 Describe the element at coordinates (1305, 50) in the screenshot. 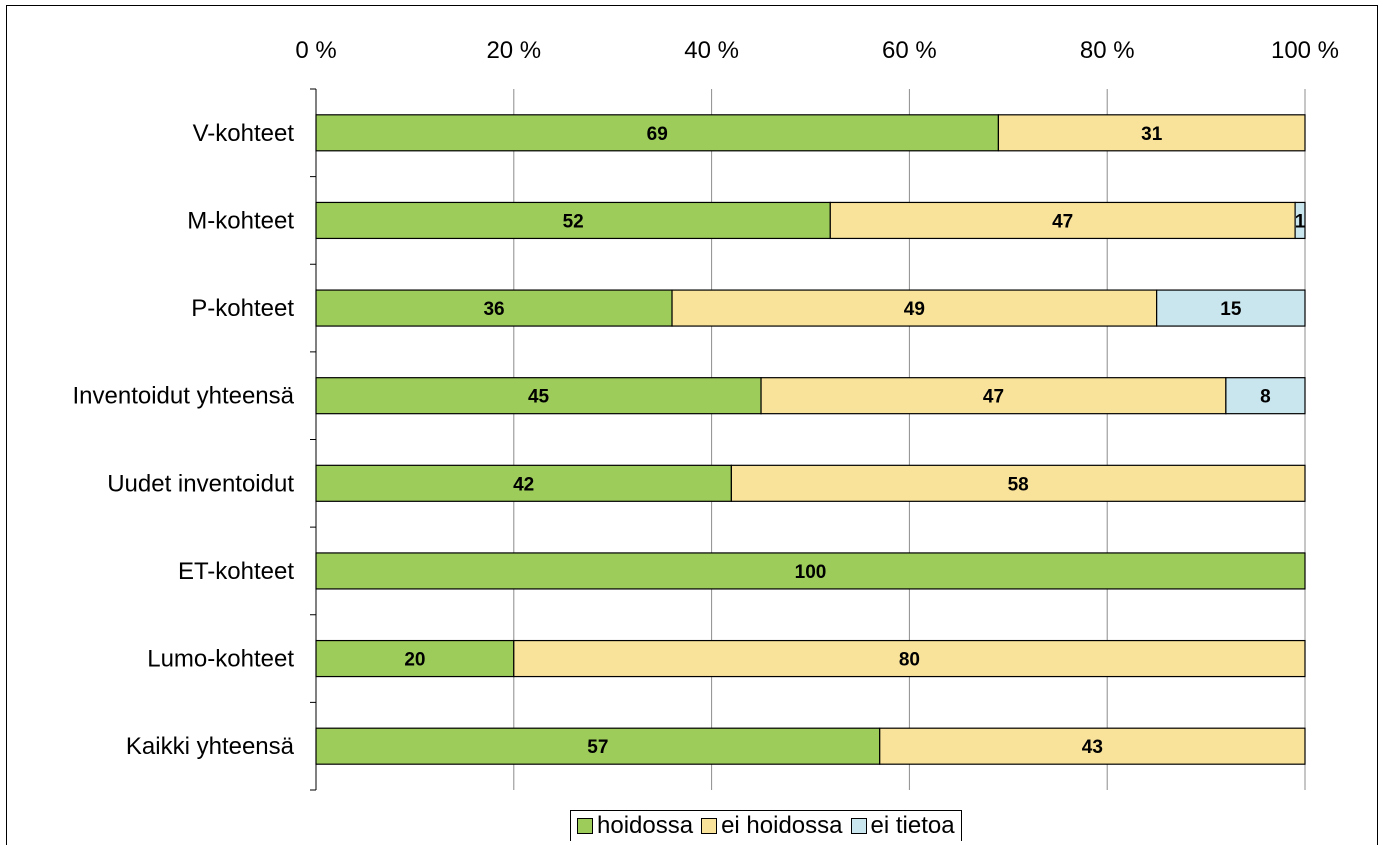

I see `x-tick-label: 100 %` at that location.